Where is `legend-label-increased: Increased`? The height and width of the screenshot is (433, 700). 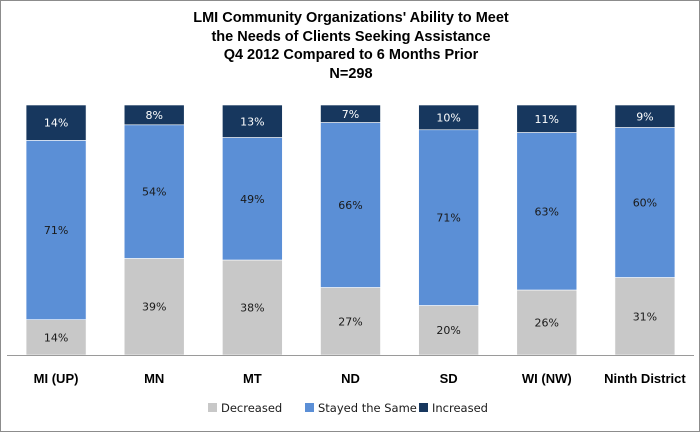
legend-label-increased: Increased is located at coordinates (460, 408).